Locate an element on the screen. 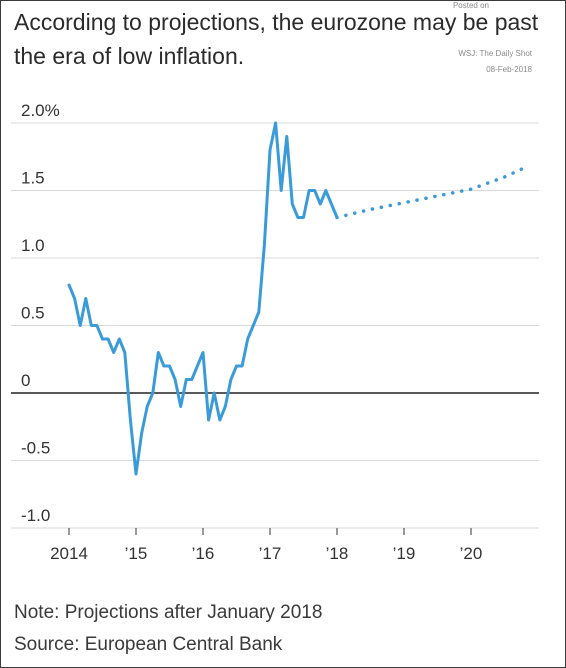  x-tick-label: 2014 is located at coordinates (69, 553).